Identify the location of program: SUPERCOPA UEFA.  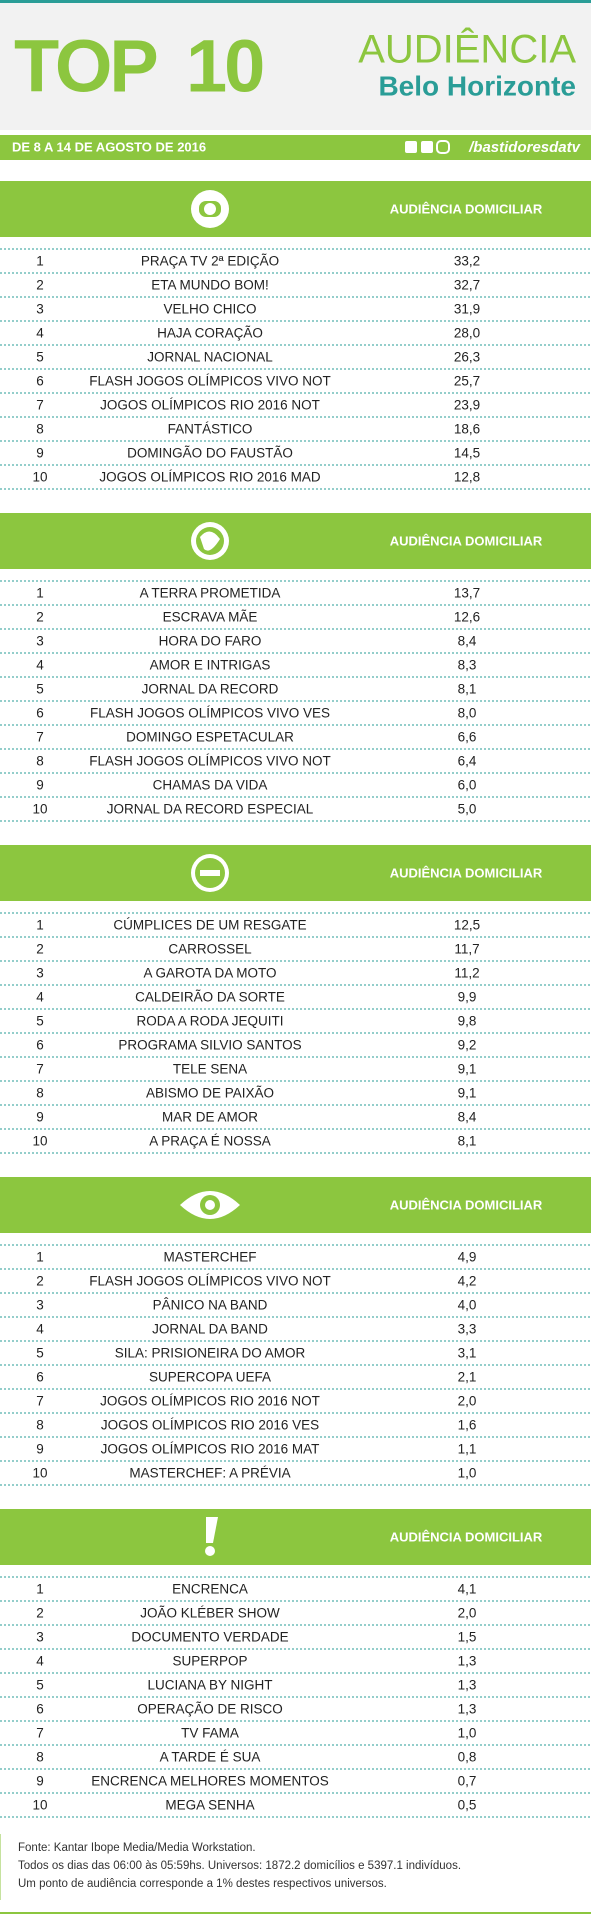
(210, 1377).